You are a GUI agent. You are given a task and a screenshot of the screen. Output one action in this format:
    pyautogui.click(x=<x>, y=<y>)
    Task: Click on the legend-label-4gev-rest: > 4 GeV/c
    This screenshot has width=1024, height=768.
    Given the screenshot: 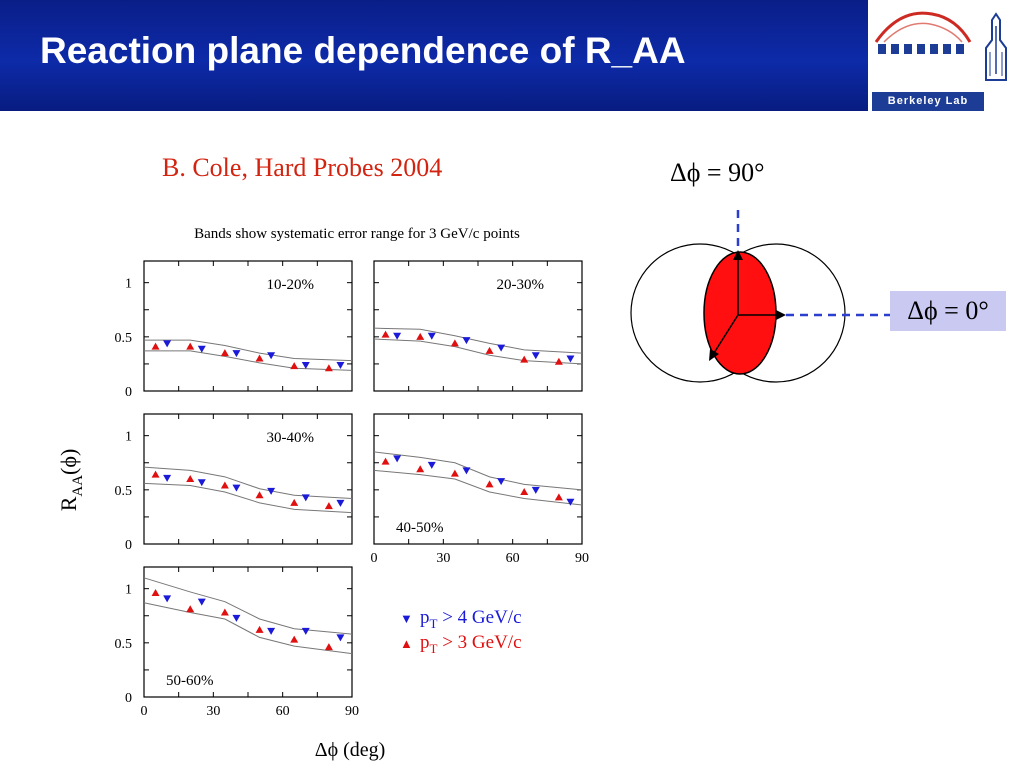 What is the action you would take?
    pyautogui.click(x=479, y=617)
    